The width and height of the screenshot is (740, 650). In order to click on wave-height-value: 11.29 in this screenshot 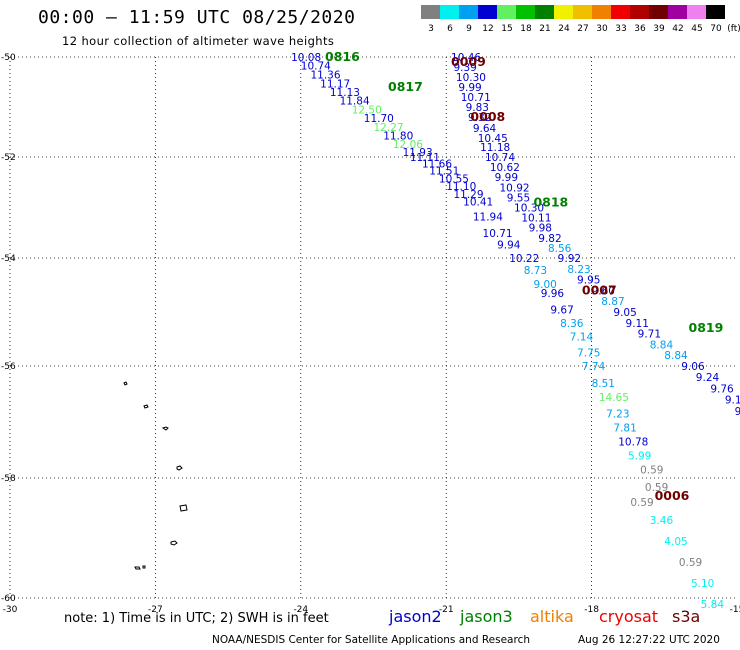, I will do `click(468, 195)`.